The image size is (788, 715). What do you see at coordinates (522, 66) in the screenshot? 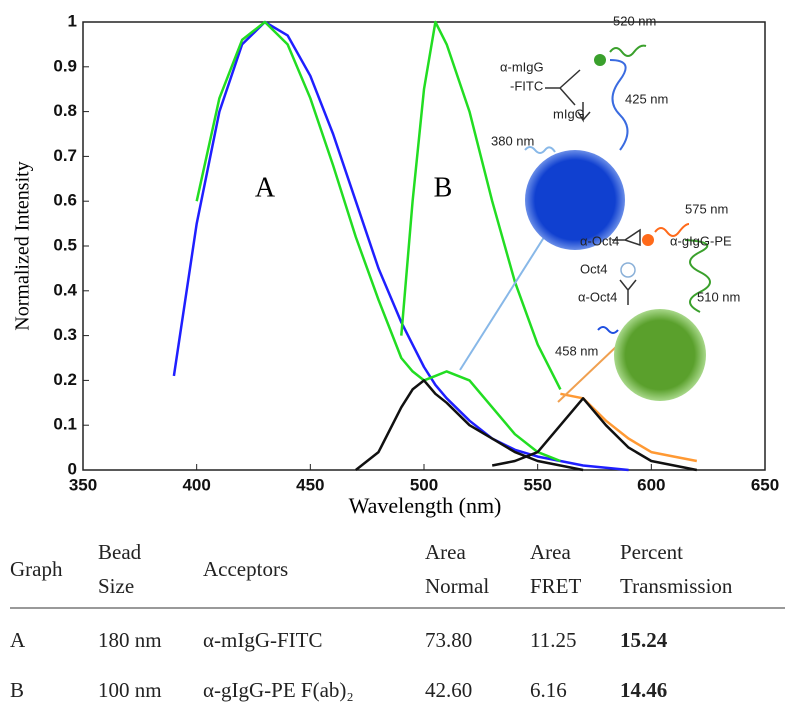
I see `diagram-label: α-mIgG` at bounding box center [522, 66].